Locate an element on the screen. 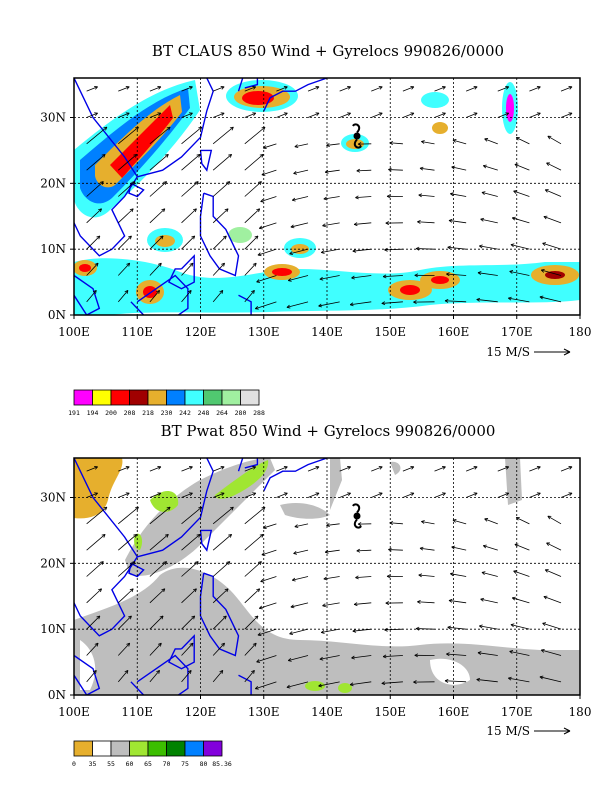 The image size is (612, 792). panel2-colorbar: 0 35 55 60 65 70 75 80 85.36 is located at coordinates (152, 754).